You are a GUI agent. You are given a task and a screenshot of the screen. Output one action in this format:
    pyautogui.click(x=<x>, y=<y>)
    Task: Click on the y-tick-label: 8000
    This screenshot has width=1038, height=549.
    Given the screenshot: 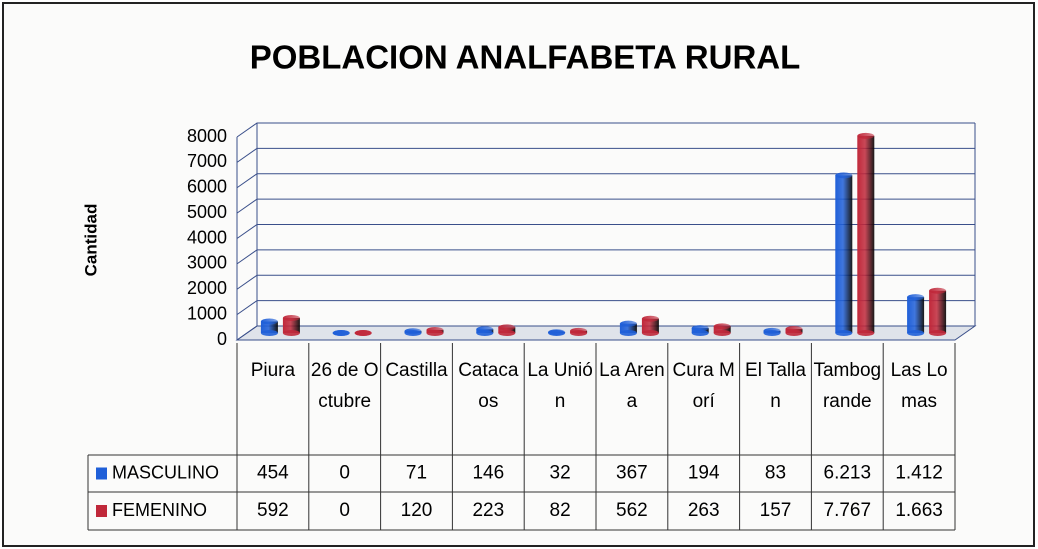 What is the action you would take?
    pyautogui.click(x=207, y=136)
    